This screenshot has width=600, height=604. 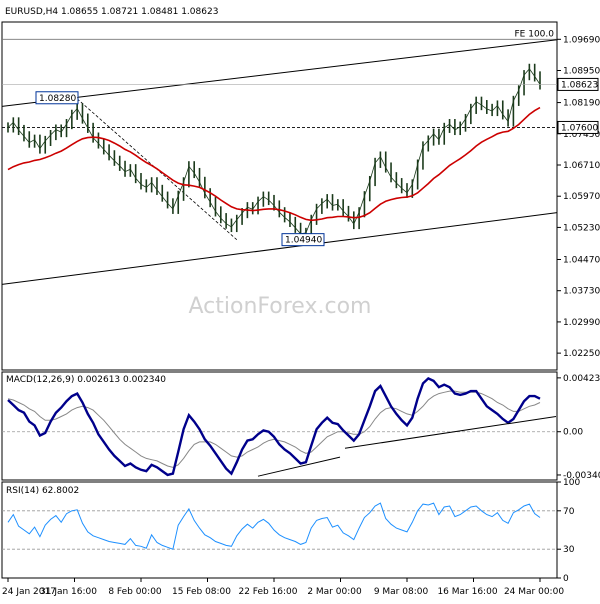 What do you see at coordinates (401, 592) in the screenshot?
I see `x-tick-label: 9 Mar 08:00` at bounding box center [401, 592].